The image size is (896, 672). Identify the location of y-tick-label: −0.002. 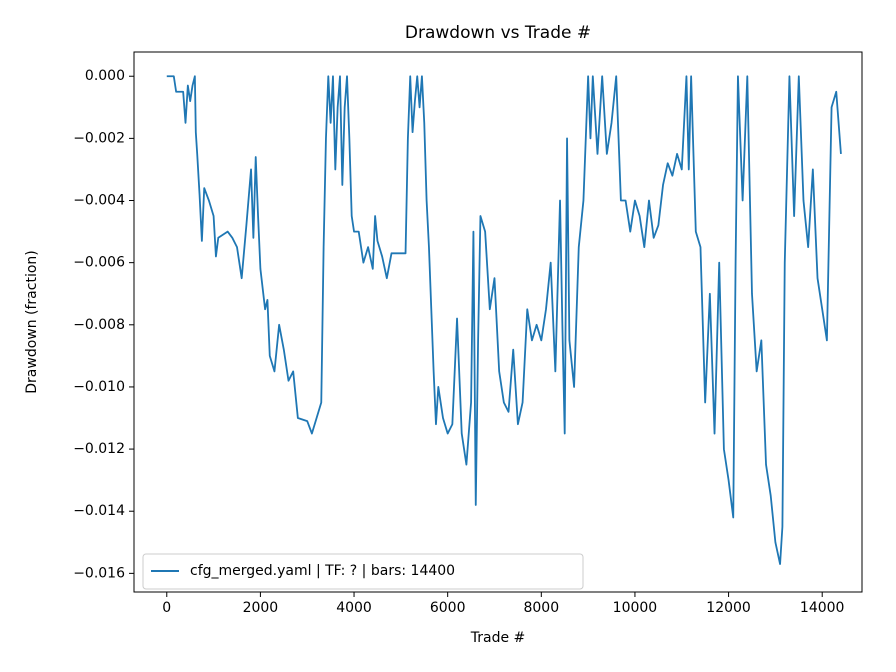
(99, 138).